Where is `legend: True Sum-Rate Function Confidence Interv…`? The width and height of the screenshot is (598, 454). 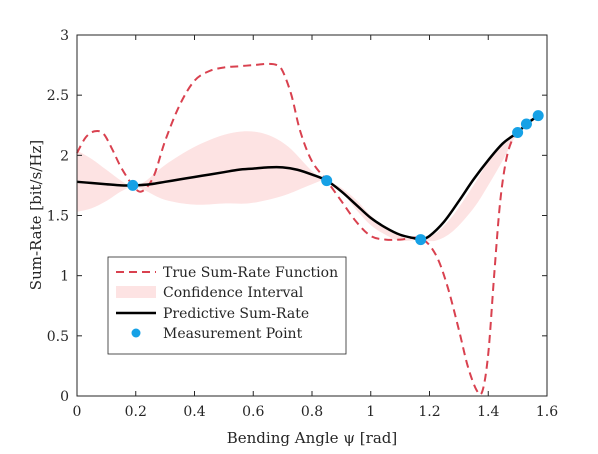
legend: True Sum-Rate Function Confidence Interv… is located at coordinates (227, 305).